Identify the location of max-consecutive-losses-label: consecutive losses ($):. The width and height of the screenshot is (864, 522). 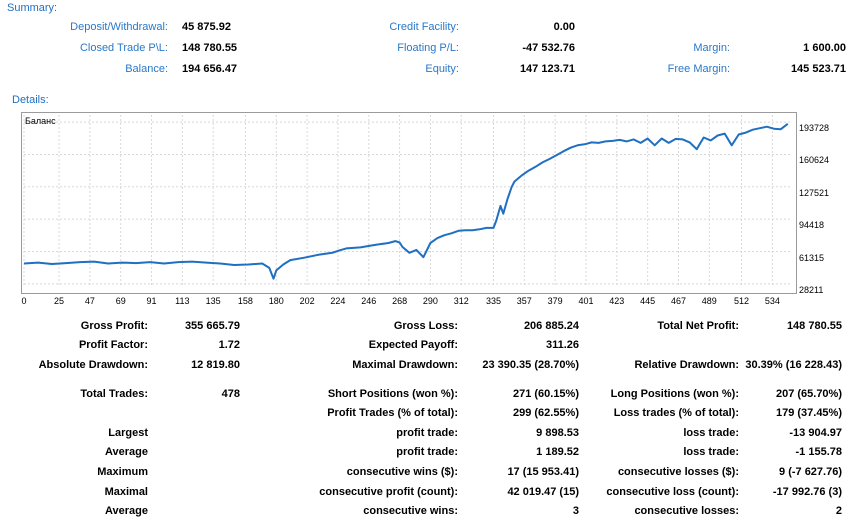
(678, 471).